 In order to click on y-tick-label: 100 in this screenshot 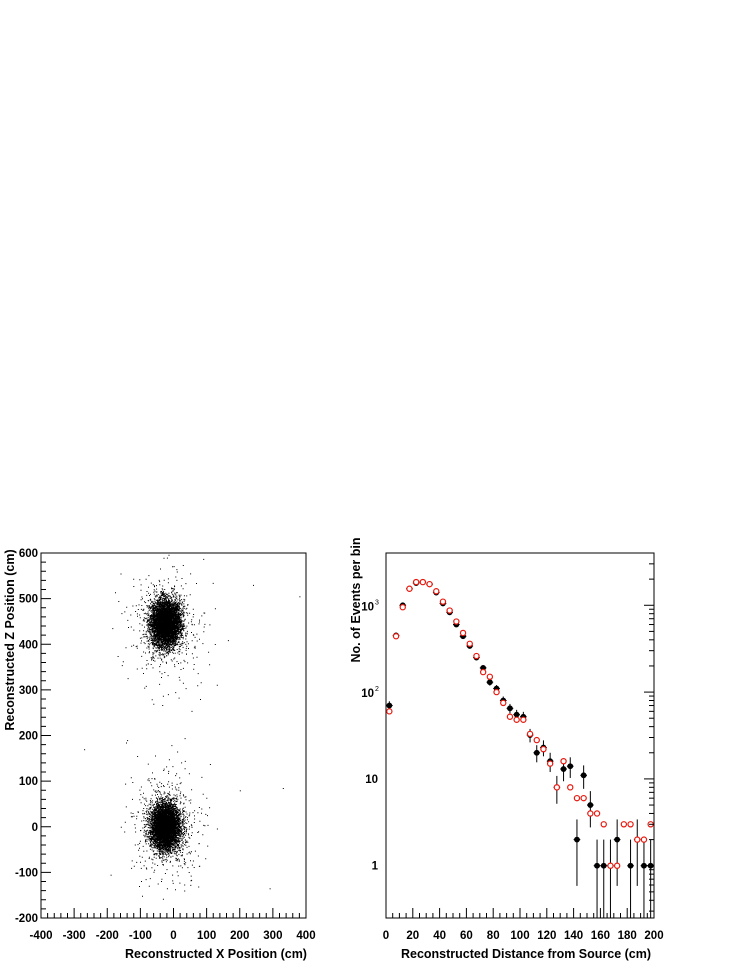, I will do `click(28, 782)`.